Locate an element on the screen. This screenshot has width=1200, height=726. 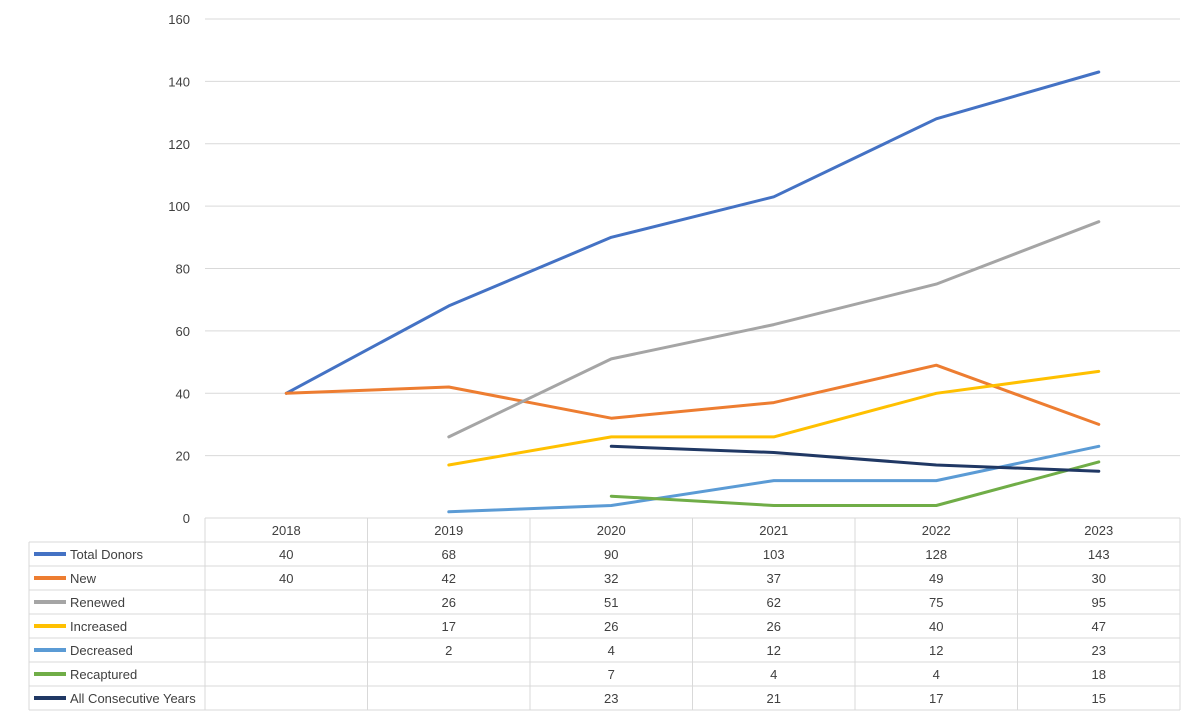
legend-label: New is located at coordinates (83, 578).